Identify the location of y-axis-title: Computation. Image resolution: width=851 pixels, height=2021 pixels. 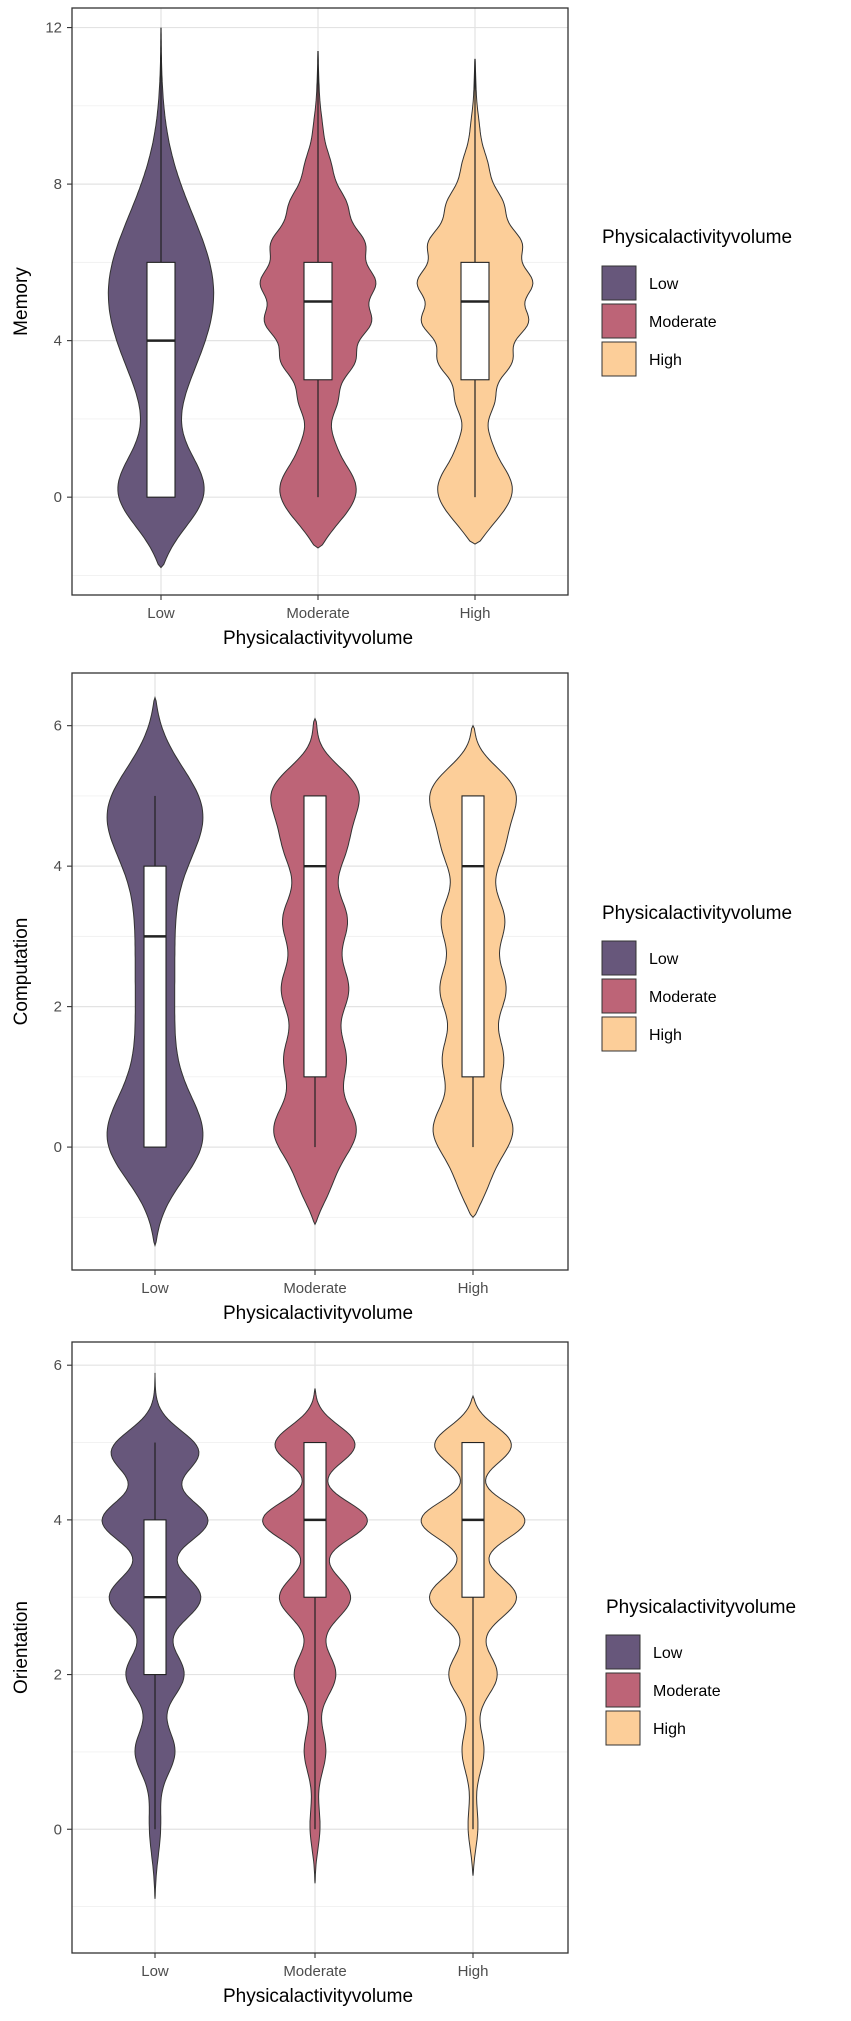
(21, 972).